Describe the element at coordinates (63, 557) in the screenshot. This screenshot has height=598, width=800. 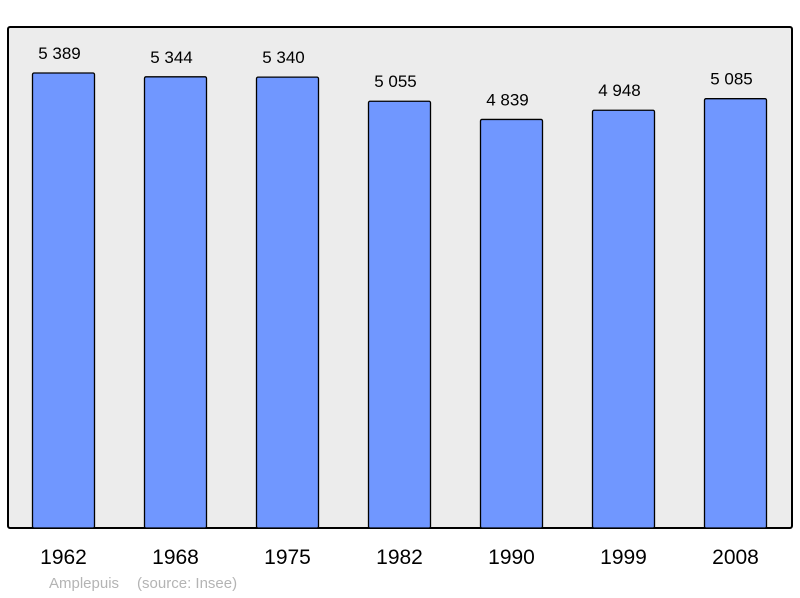
I see `x-tick-label-1962: 1962` at that location.